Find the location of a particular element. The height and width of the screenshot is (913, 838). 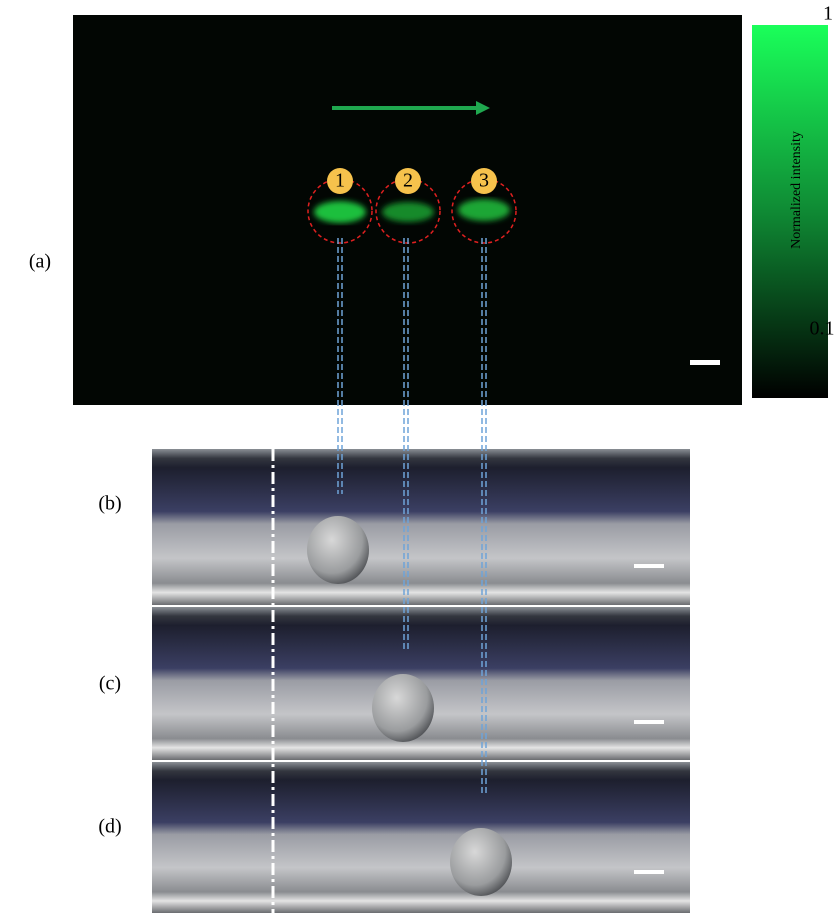

brightfield-b is located at coordinates (421, 527).